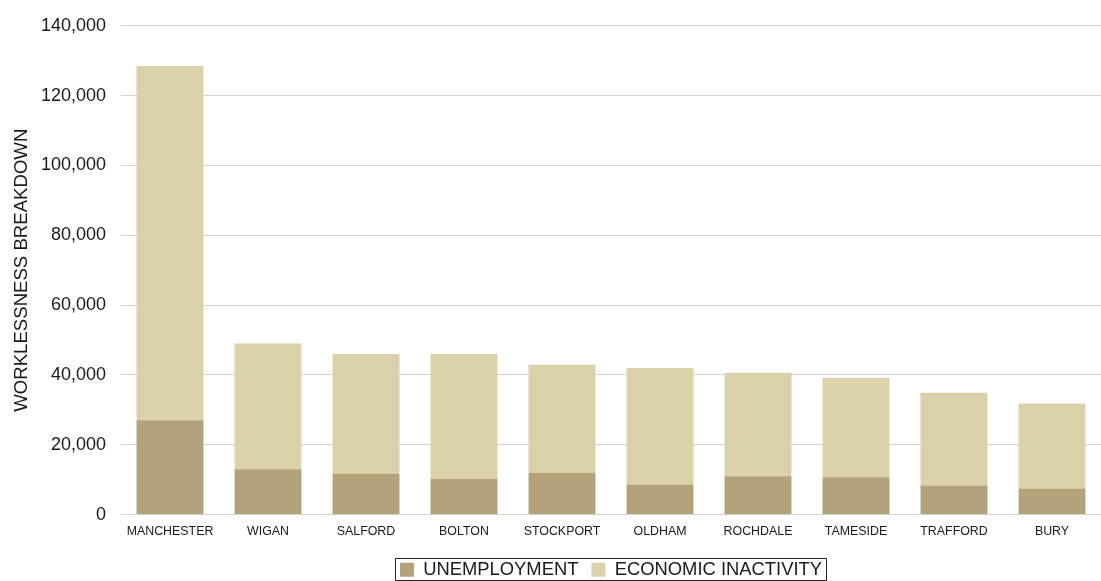 Image resolution: width=1101 pixels, height=581 pixels. I want to click on y-tick-label: 80,000, so click(78, 234).